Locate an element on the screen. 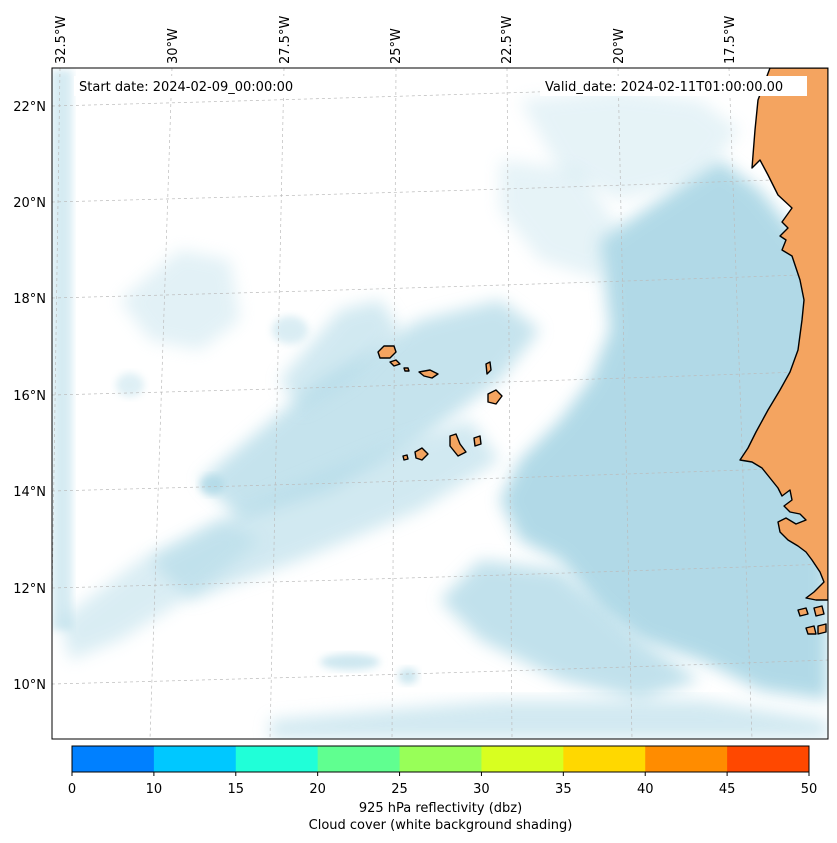 The width and height of the screenshot is (837, 843). santo-antao-island is located at coordinates (387, 352).